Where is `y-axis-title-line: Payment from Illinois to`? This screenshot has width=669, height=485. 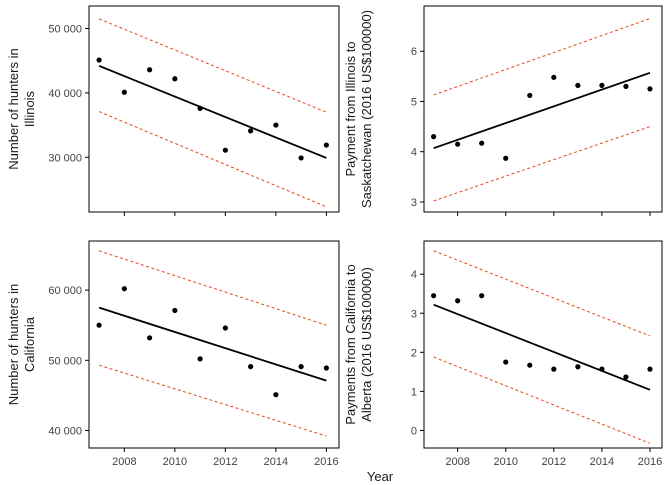
y-axis-title-line: Payment from Illinois to is located at coordinates (350, 108).